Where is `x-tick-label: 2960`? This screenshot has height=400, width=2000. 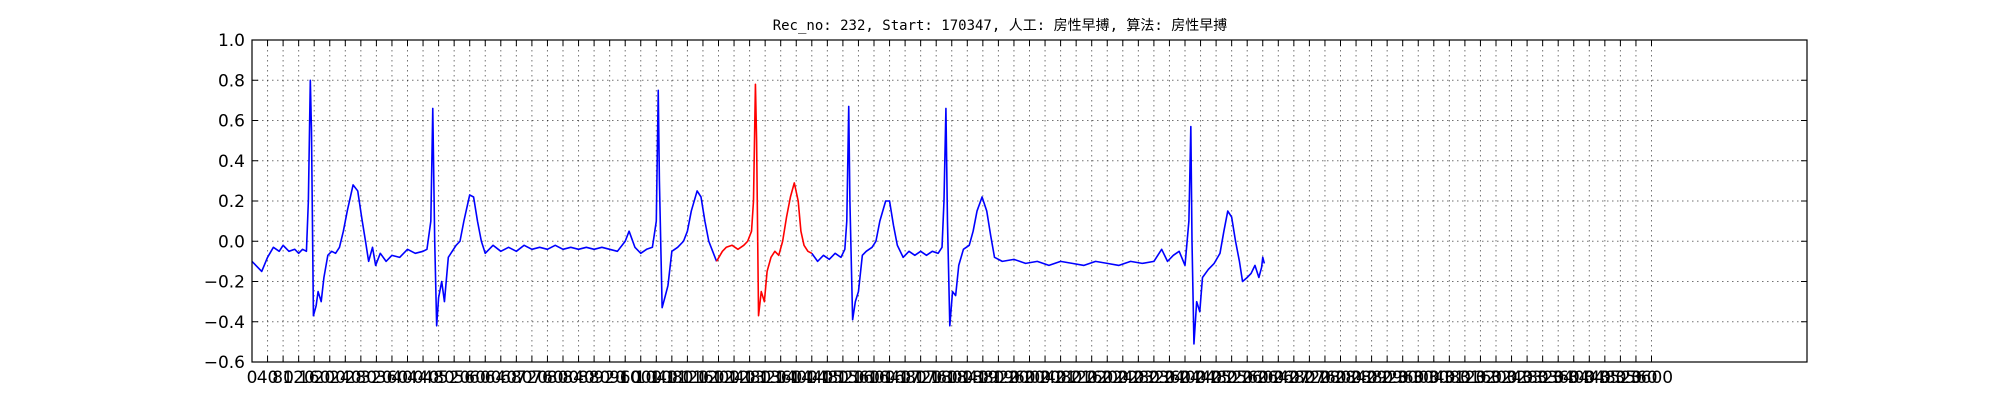 x-tick-label: 2960 is located at coordinates (1402, 378).